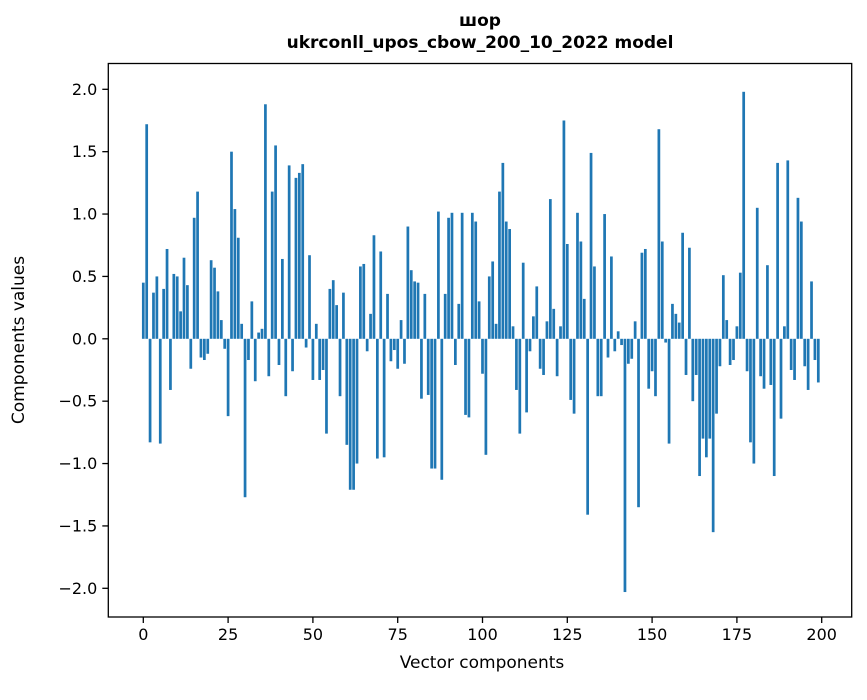 The image size is (867, 700). What do you see at coordinates (84, 338) in the screenshot?
I see `y-tick-label: 0.0` at bounding box center [84, 338].